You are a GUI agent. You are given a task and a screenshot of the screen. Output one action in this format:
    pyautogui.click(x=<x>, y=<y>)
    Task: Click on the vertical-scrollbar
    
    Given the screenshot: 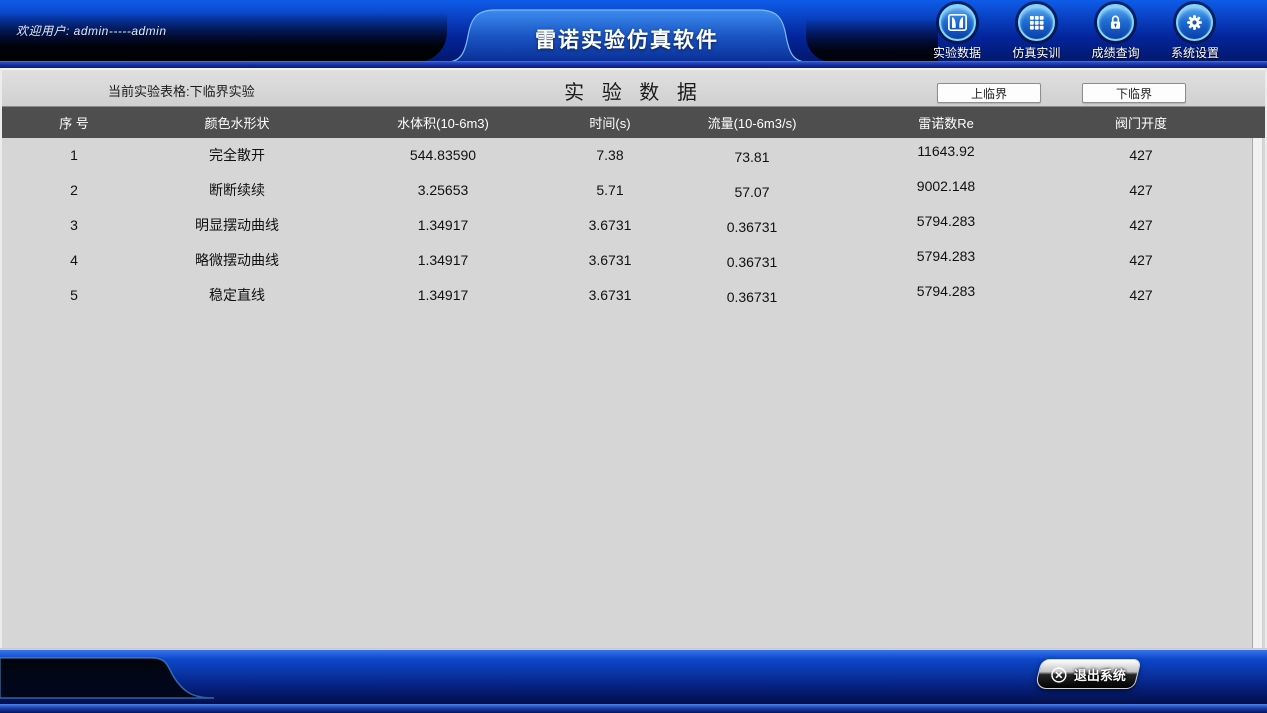 What is the action you would take?
    pyautogui.click(x=1257, y=393)
    